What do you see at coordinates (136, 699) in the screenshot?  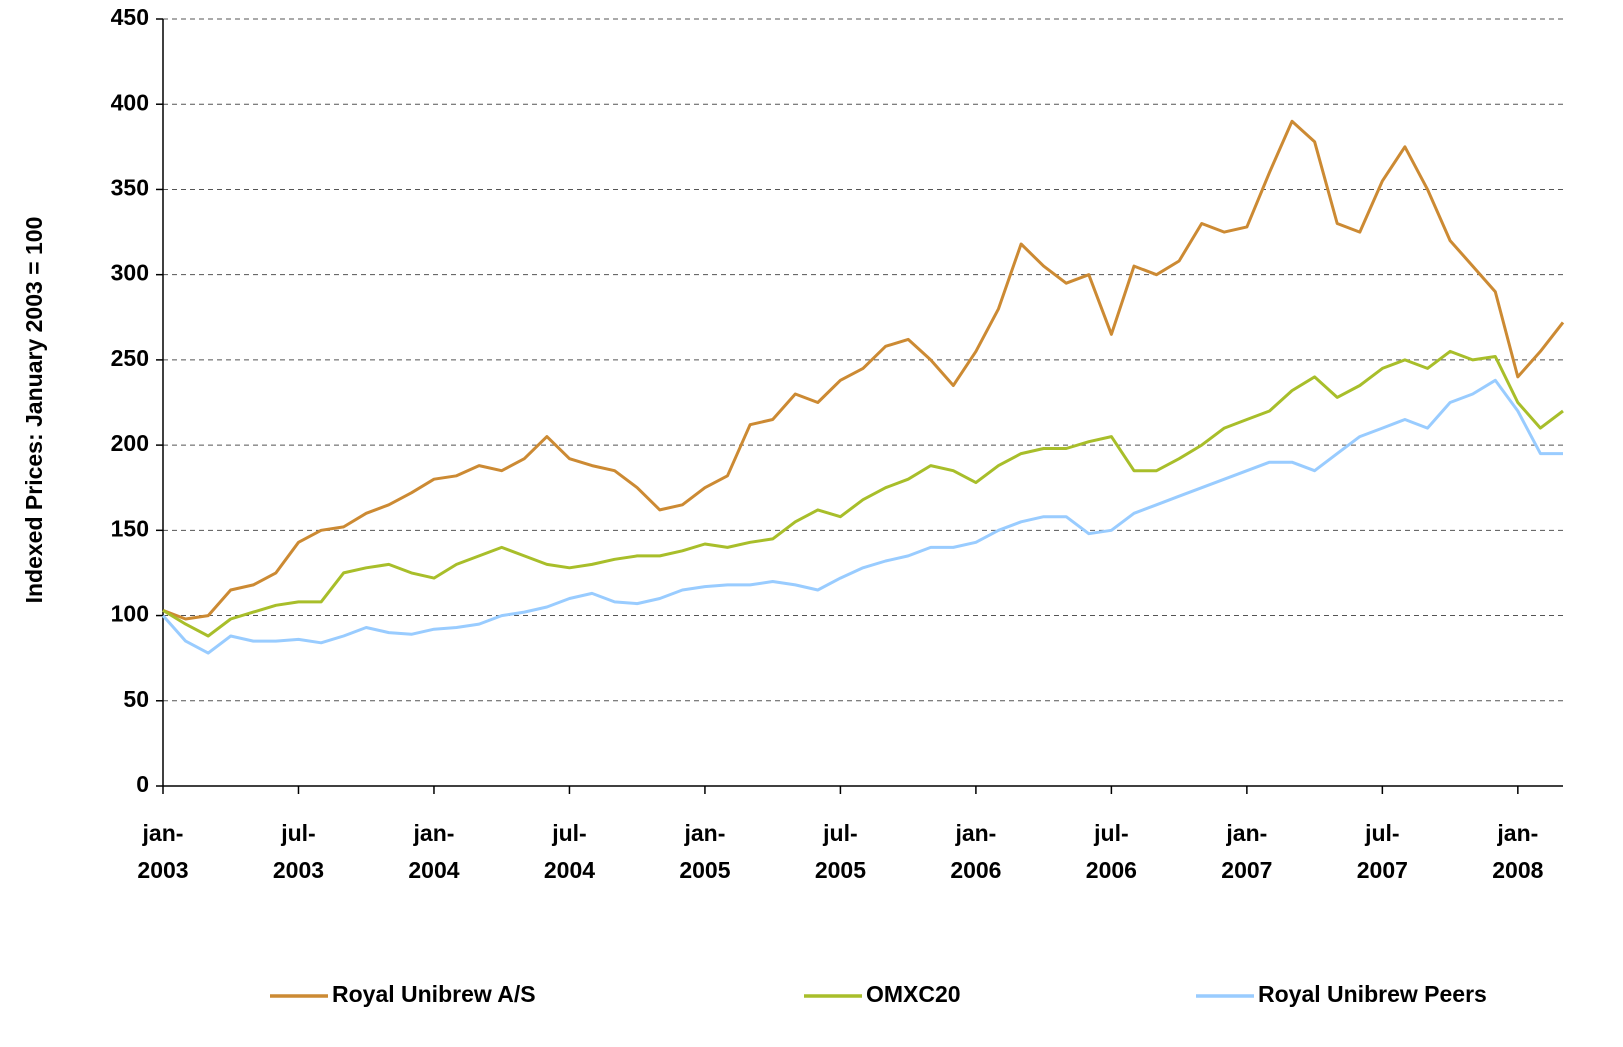 I see `y-tick-label: 50` at bounding box center [136, 699].